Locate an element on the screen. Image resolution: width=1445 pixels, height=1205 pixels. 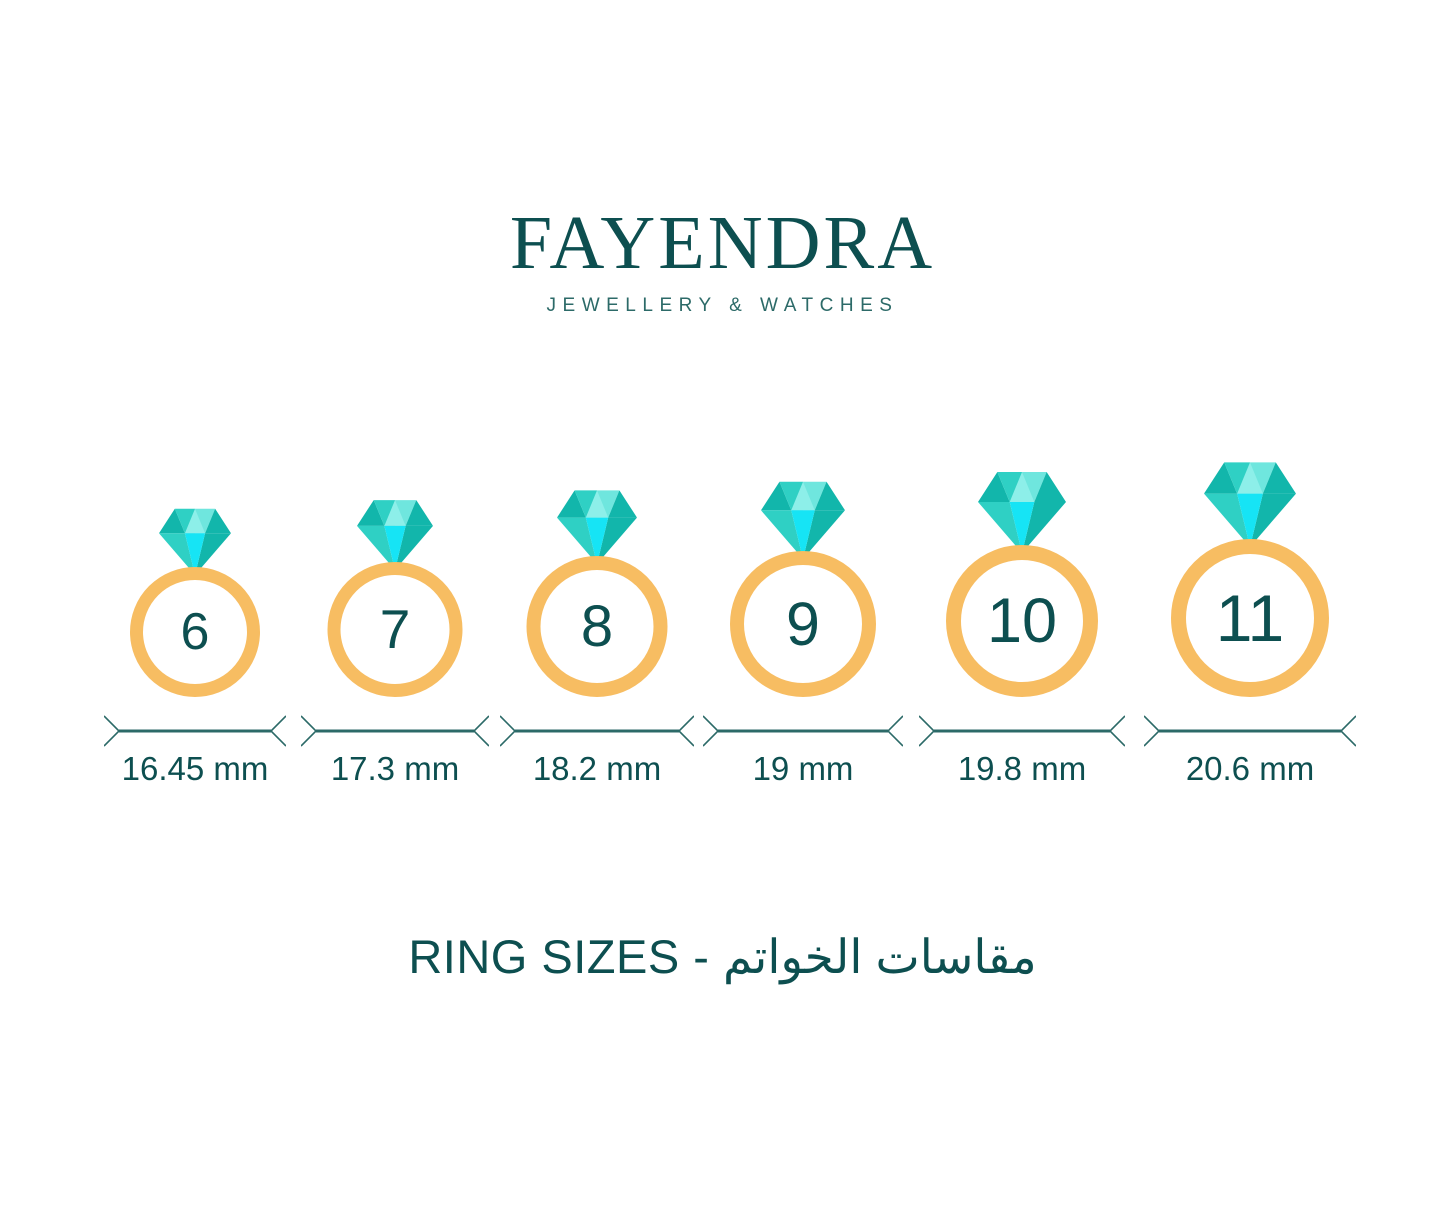
diameter-label: 17.3 mm is located at coordinates (395, 768).